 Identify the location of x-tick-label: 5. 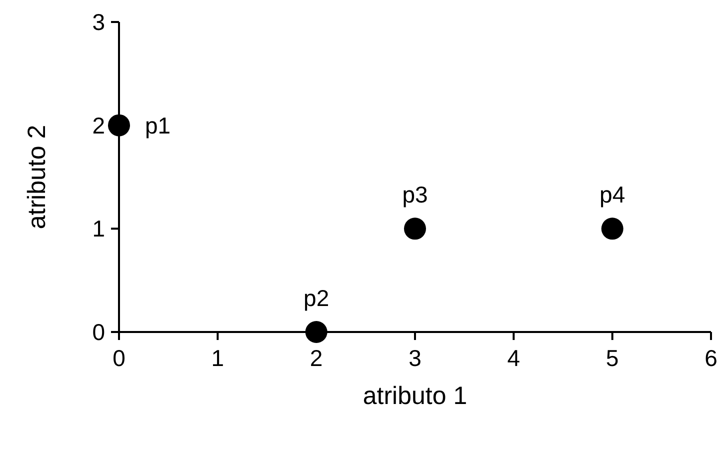
(612, 358).